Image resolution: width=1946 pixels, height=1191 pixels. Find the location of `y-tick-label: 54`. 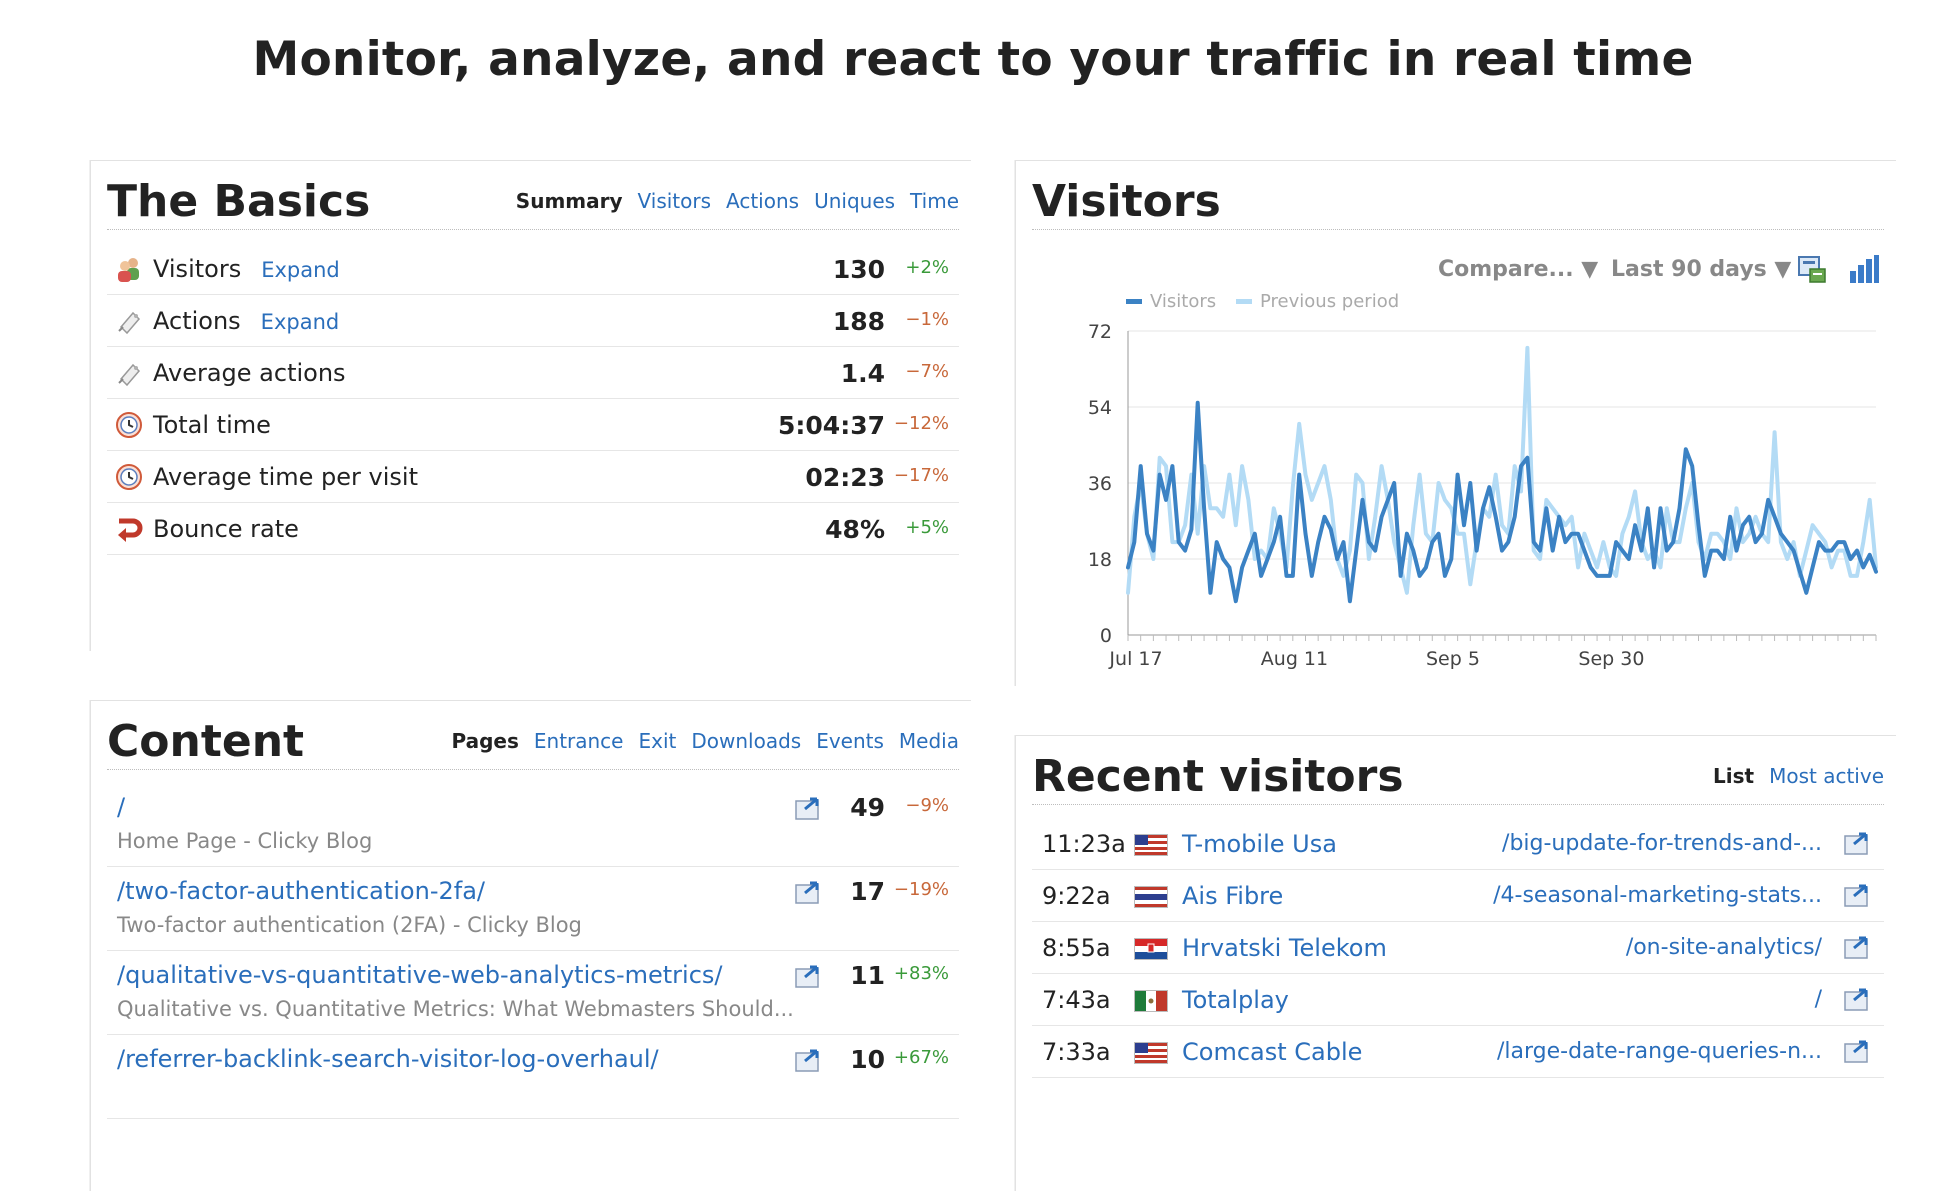

y-tick-label: 54 is located at coordinates (1100, 408).